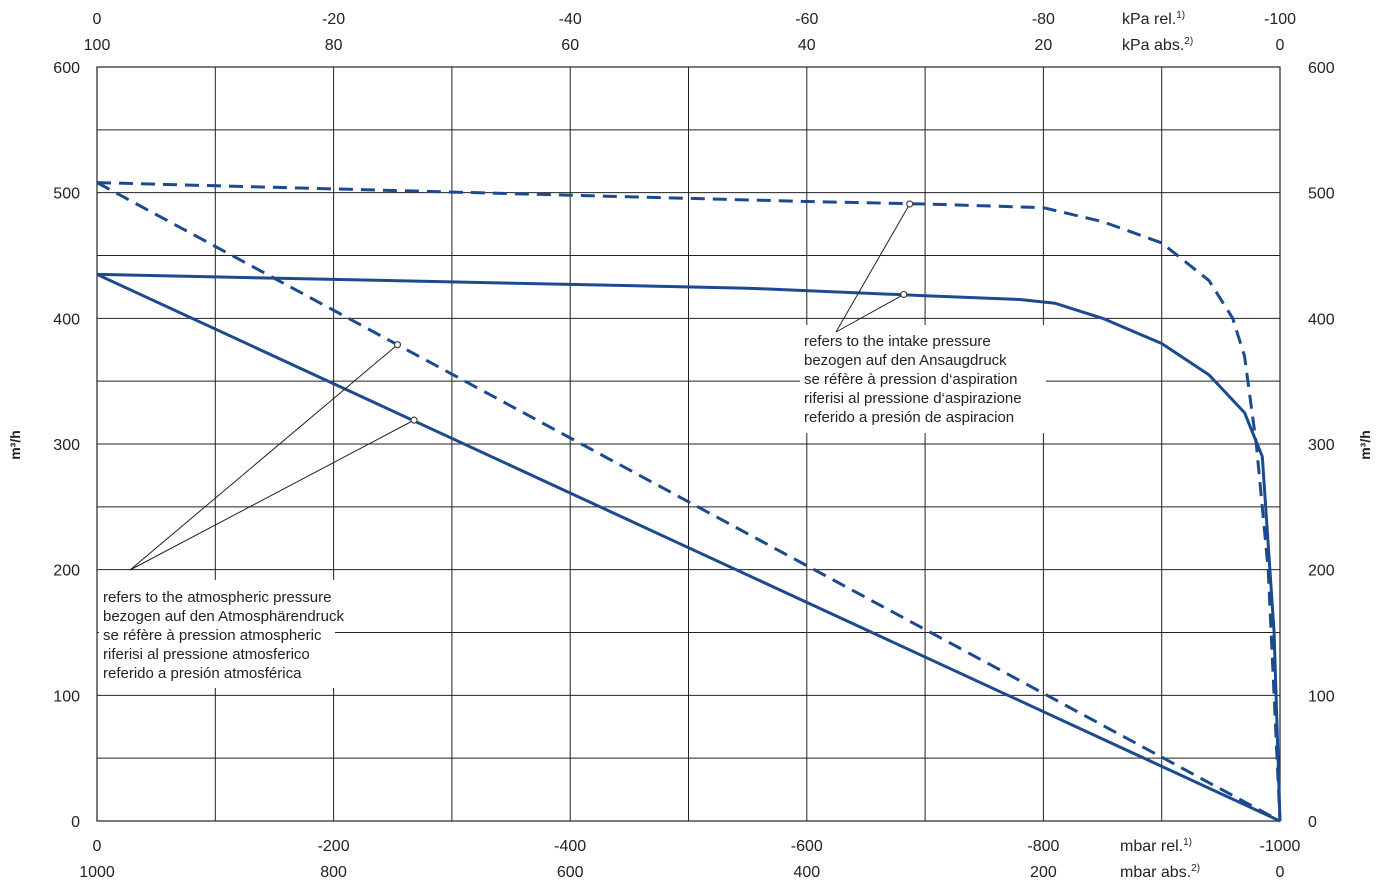 This screenshot has height=885, width=1386. Describe the element at coordinates (913, 398) in the screenshot. I see `annotation-text-line: riferisi al pressione d‘aspirazione` at that location.